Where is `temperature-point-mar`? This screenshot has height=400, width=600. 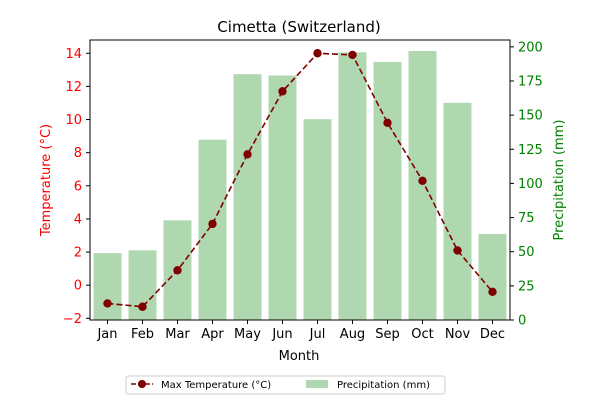
temperature-point-mar is located at coordinates (177, 270).